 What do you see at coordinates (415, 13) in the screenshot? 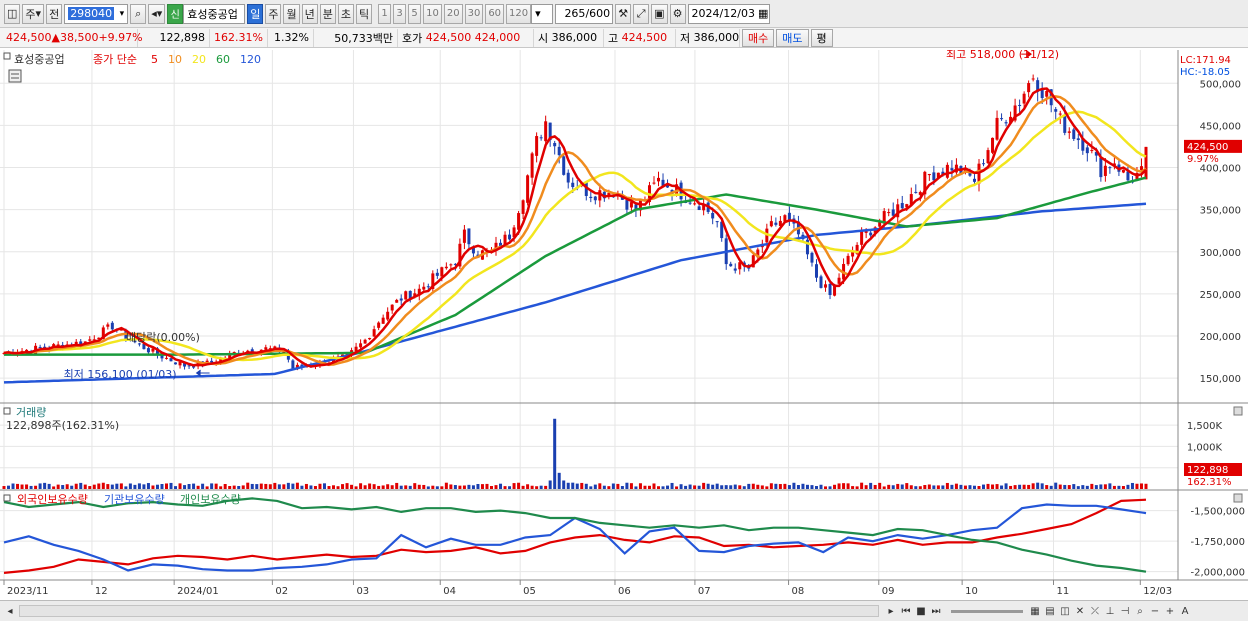
I see `minute-step-5: 5` at bounding box center [415, 13].